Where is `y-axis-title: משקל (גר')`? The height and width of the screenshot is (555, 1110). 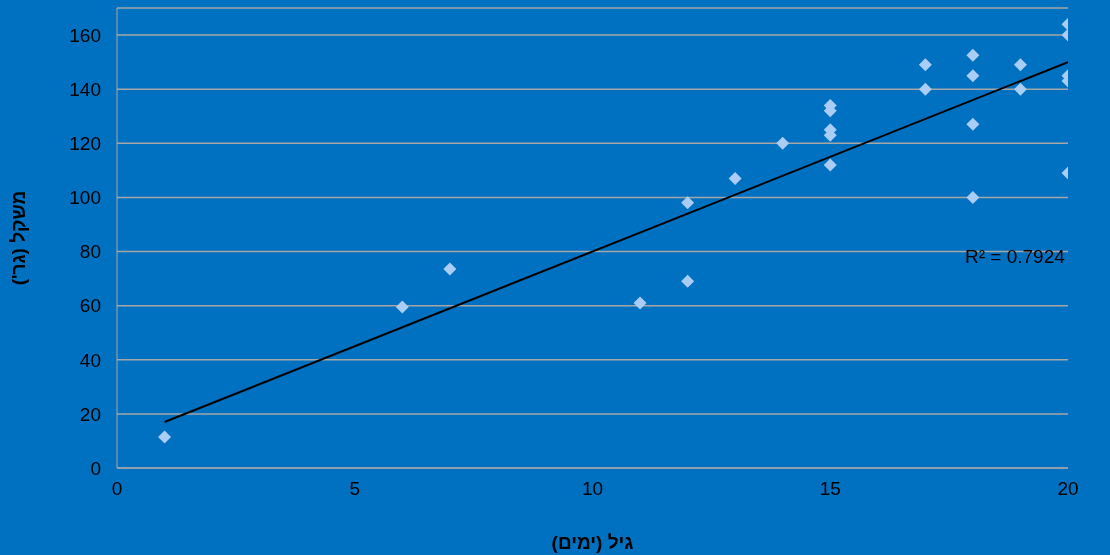
y-axis-title: משקל (גר') is located at coordinates (18, 238).